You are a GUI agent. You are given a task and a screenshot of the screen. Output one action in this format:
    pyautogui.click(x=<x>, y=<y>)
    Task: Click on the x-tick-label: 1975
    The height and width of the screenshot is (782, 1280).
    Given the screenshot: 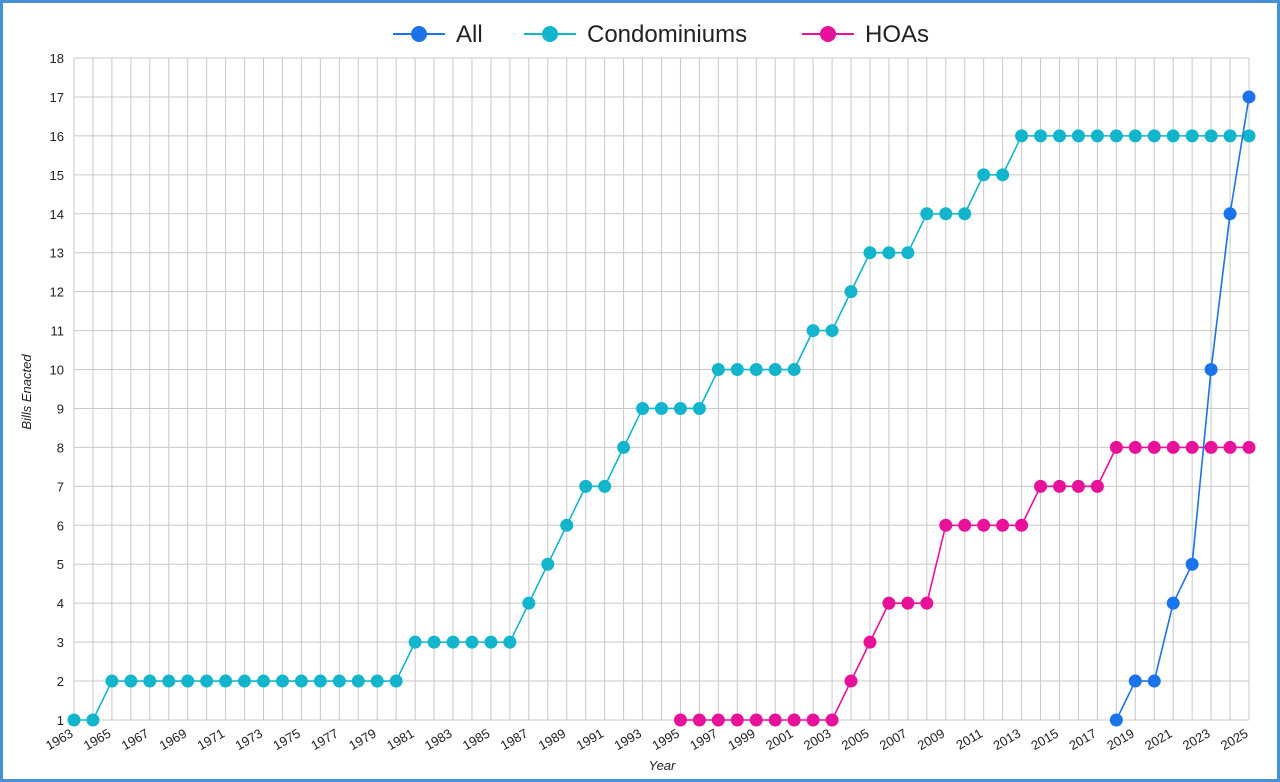 What is the action you would take?
    pyautogui.click(x=286, y=739)
    